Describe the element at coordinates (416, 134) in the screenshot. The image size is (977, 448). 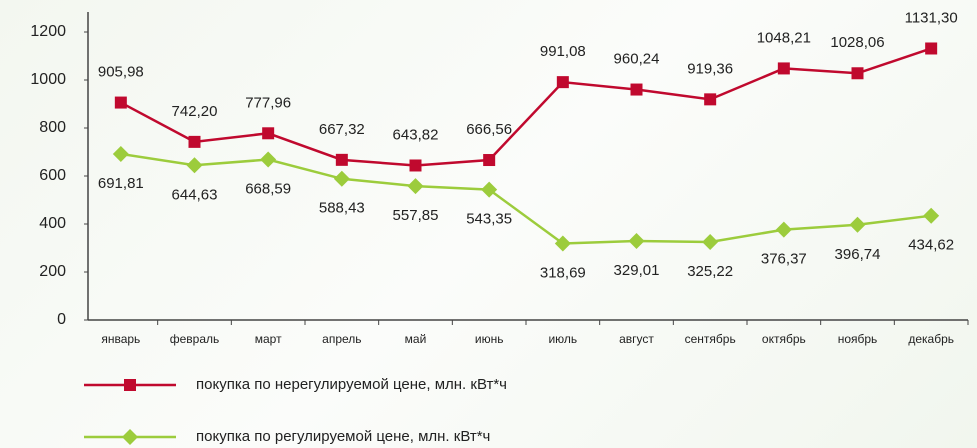
I see `value-label: 643,82` at that location.